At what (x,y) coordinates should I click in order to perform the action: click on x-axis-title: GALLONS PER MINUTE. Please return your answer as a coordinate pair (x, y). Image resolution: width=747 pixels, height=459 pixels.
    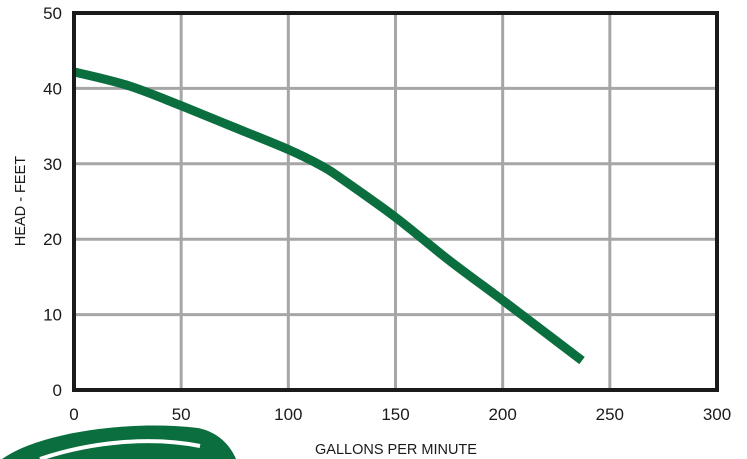
    Looking at the image, I should click on (396, 450).